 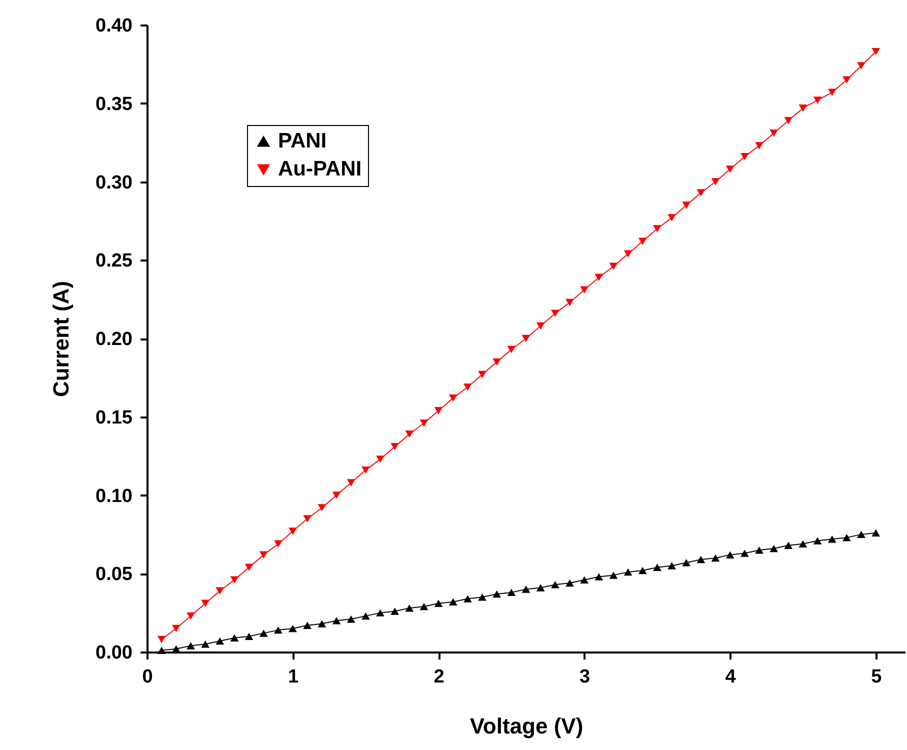 What do you see at coordinates (114, 339) in the screenshot?
I see `y-tick-label: 0.20` at bounding box center [114, 339].